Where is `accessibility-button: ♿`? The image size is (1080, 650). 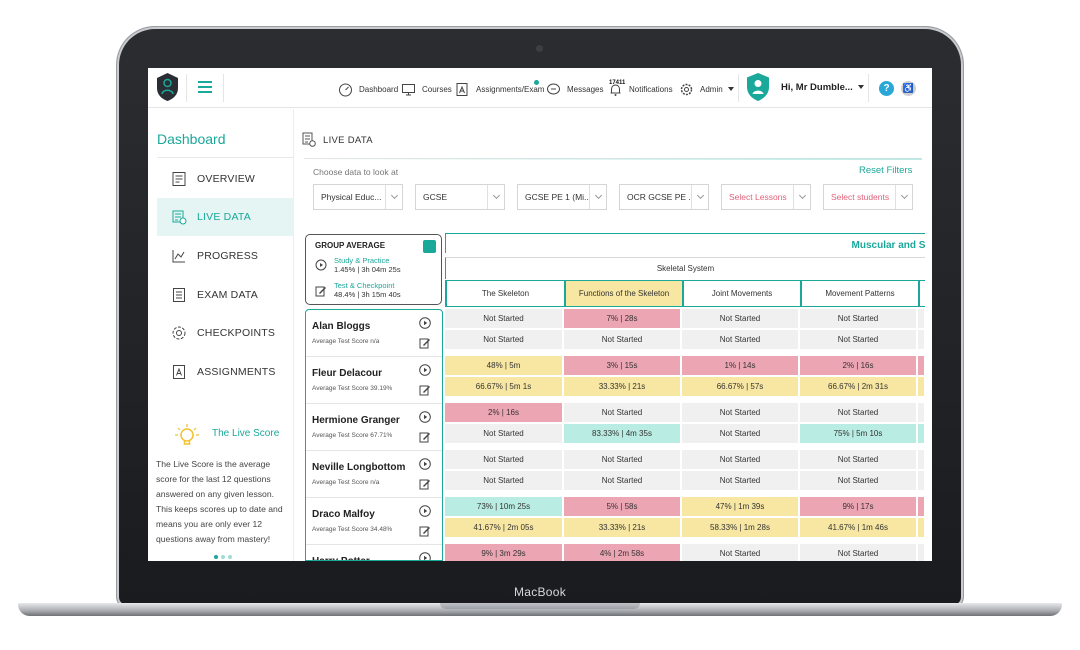
accessibility-button: ♿ is located at coordinates (908, 88).